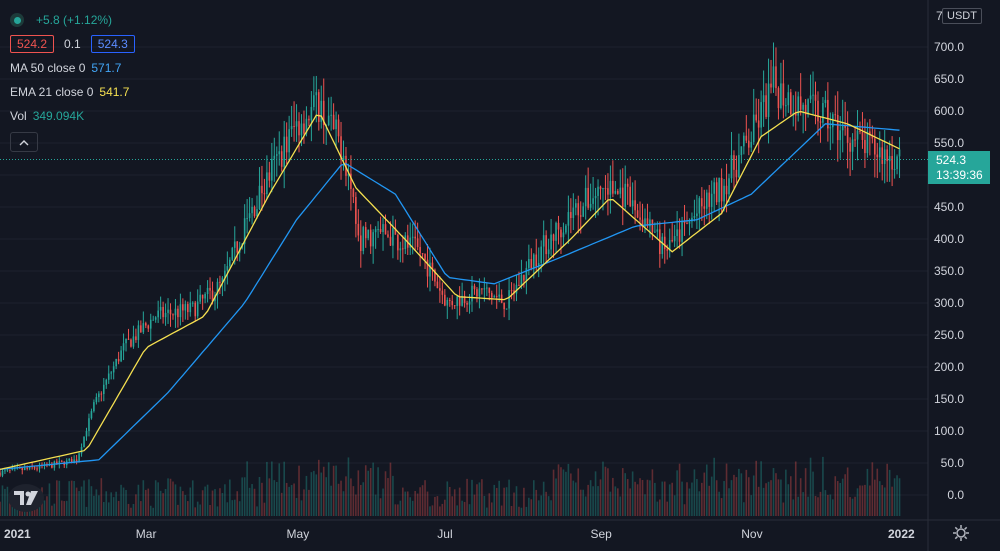  What do you see at coordinates (961, 533) in the screenshot?
I see `settings-gear-icon` at bounding box center [961, 533].